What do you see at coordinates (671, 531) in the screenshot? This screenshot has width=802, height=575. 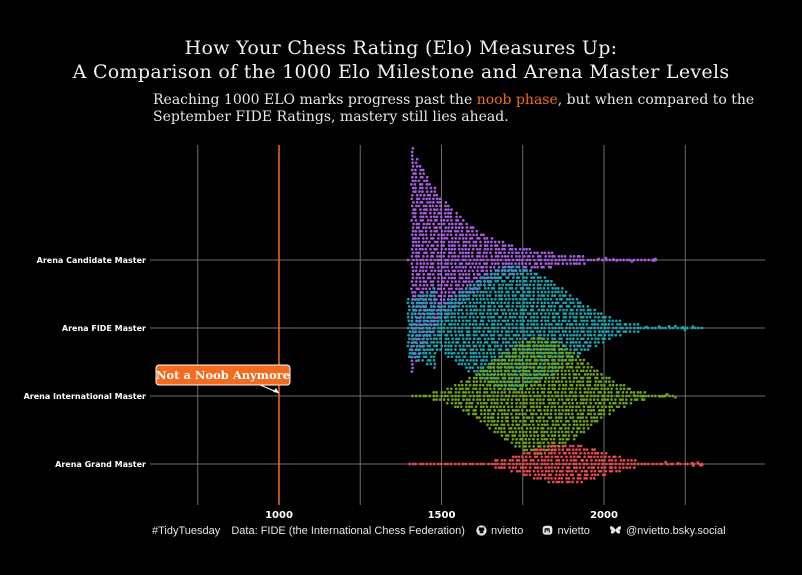 I see `caption-bluesky: @nvietto.bsky.social` at bounding box center [671, 531].